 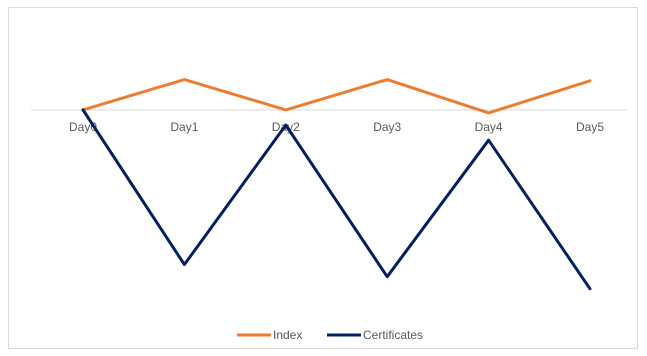 What do you see at coordinates (336, 127) in the screenshot?
I see `category-tick-labels: Day0 Day1 Day2 Day3 Day4 Day5` at bounding box center [336, 127].